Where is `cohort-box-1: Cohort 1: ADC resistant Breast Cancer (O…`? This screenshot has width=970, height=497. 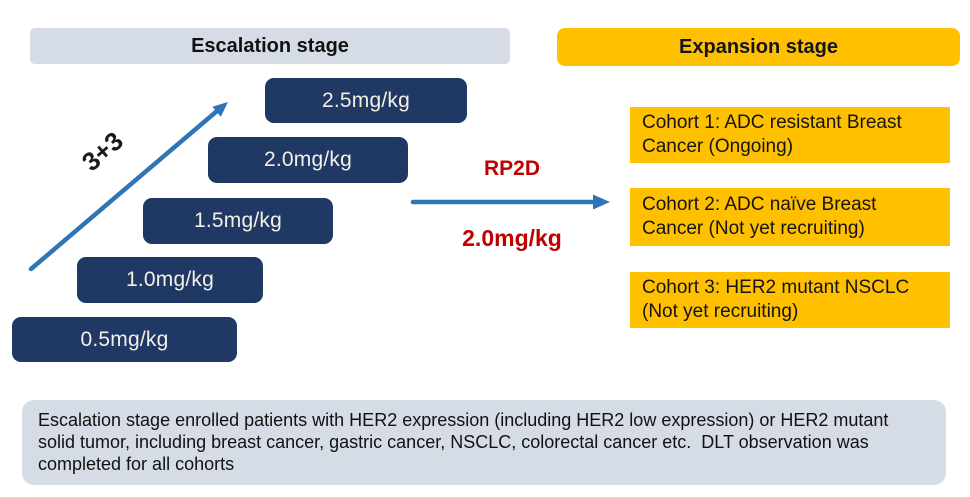
cohort-box-1: Cohort 1: ADC resistant Breast Cancer (O… is located at coordinates (790, 135).